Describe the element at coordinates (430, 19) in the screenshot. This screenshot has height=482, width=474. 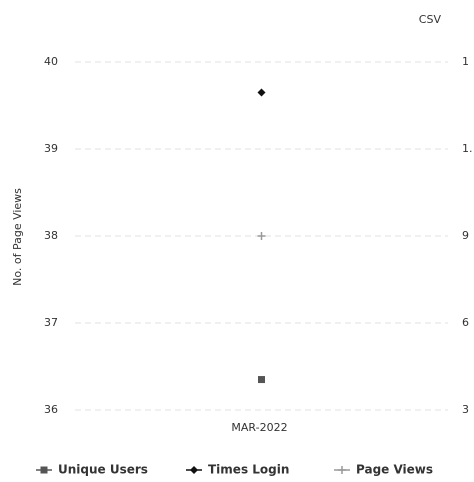
I see `csv-button: CSV` at that location.